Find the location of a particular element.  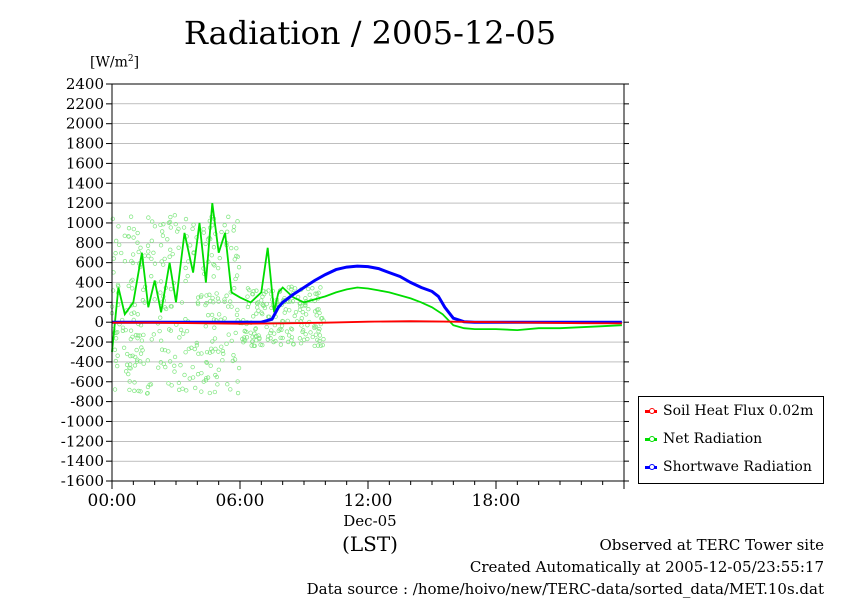

y-tick-label: 1000 is located at coordinates (85, 223).